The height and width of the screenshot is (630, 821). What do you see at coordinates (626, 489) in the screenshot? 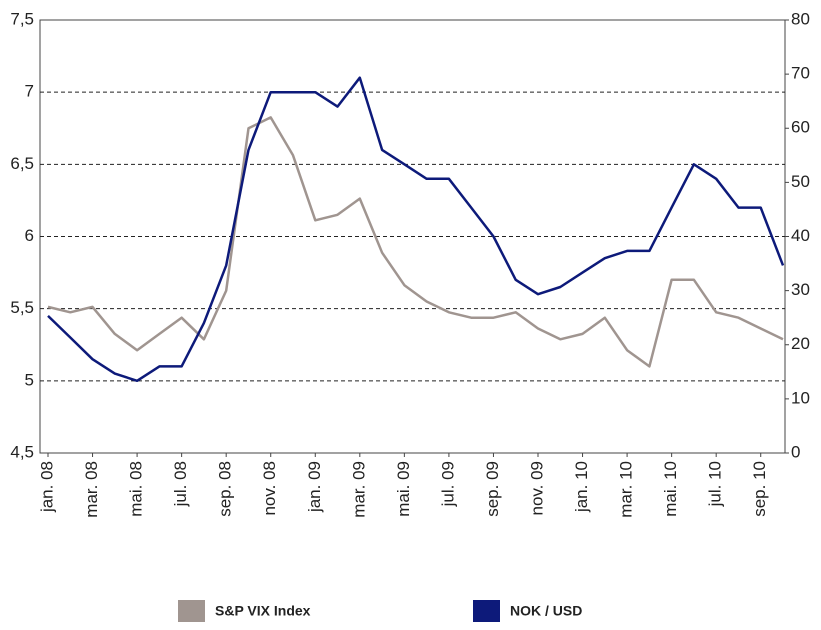
I see `x-tick-label: mar. 10` at bounding box center [626, 489].